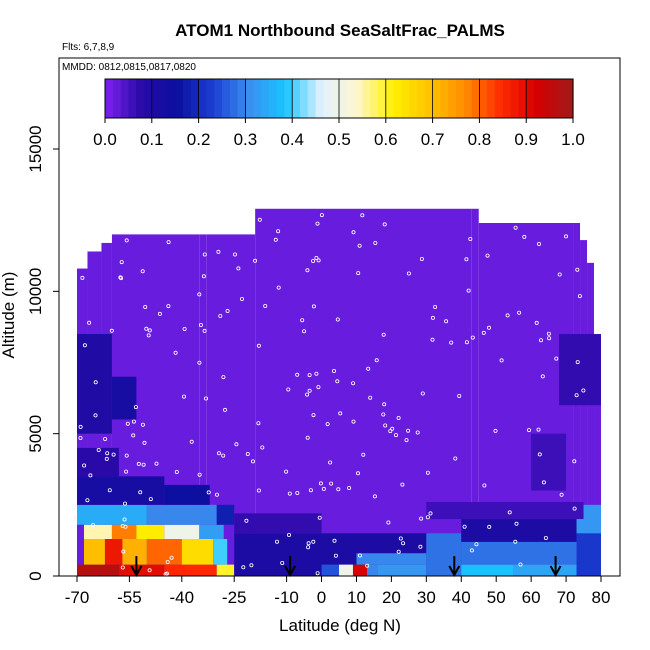 The height and width of the screenshot is (650, 650). I want to click on x-tick-label: 80, so click(601, 597).